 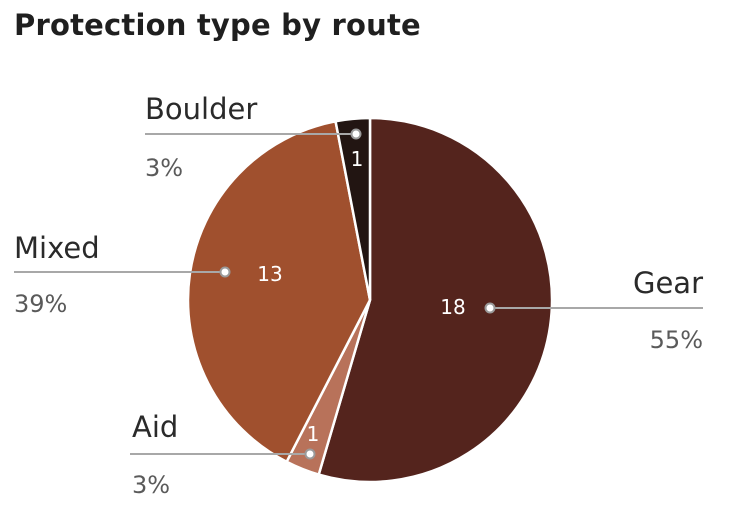 I want to click on chart-title: Protection type by route, so click(x=217, y=25).